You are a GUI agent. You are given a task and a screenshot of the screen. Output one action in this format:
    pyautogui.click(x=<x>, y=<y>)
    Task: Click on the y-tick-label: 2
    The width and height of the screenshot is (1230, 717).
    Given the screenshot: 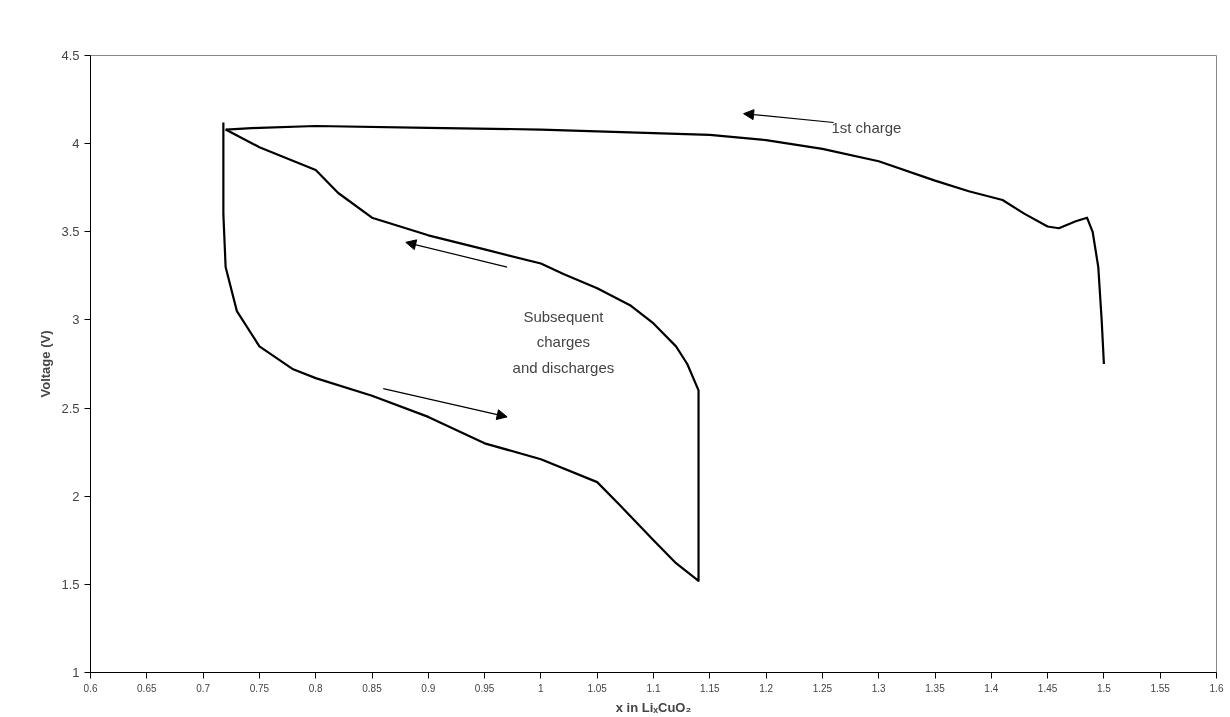 What is the action you would take?
    pyautogui.click(x=76, y=496)
    